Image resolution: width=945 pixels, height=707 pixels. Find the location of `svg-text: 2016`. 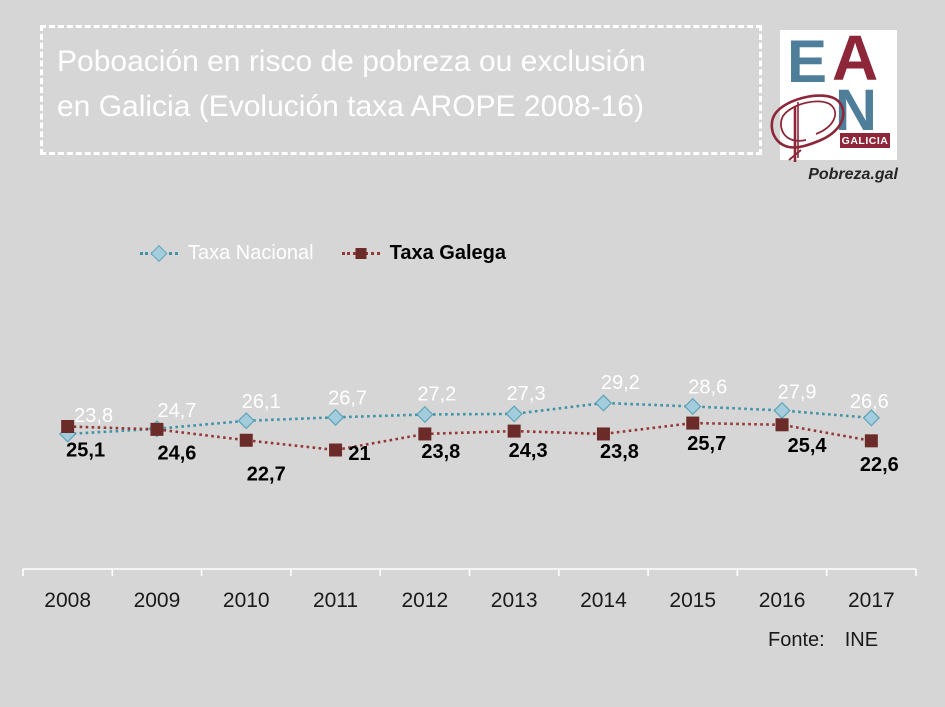

svg-text: 2016 is located at coordinates (782, 600).